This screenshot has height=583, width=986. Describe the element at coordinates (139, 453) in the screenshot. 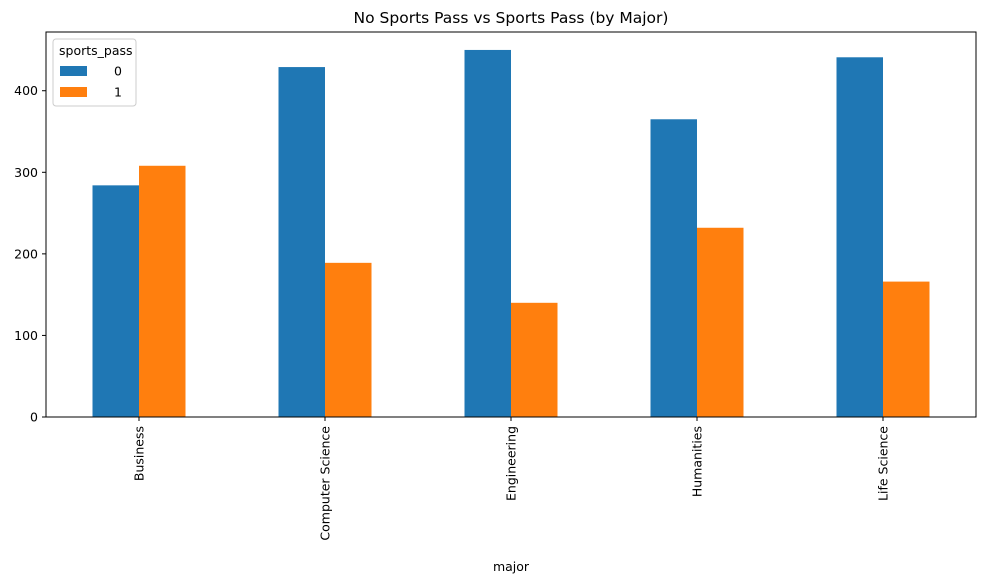

I see `x-tick-label: Business` at that location.